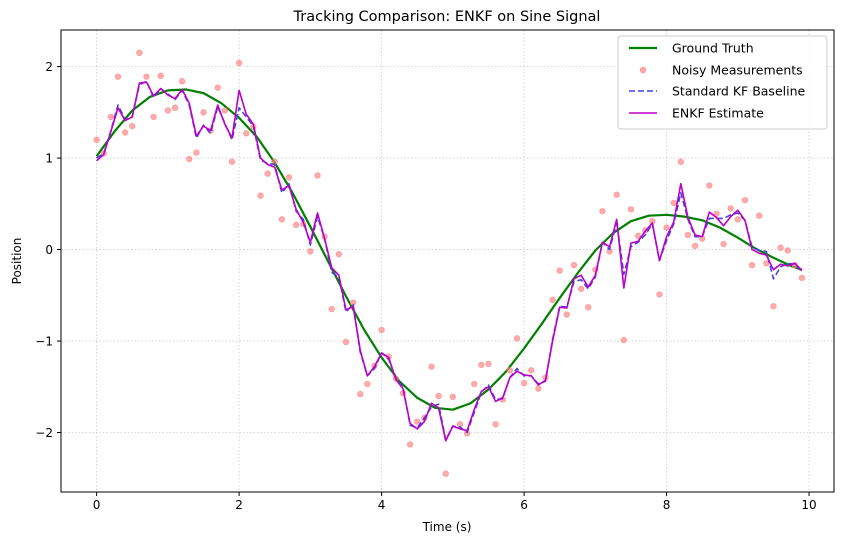 Image resolution: width=845 pixels, height=546 pixels. I want to click on legend-label-kf: Standard KF Baseline, so click(739, 91).